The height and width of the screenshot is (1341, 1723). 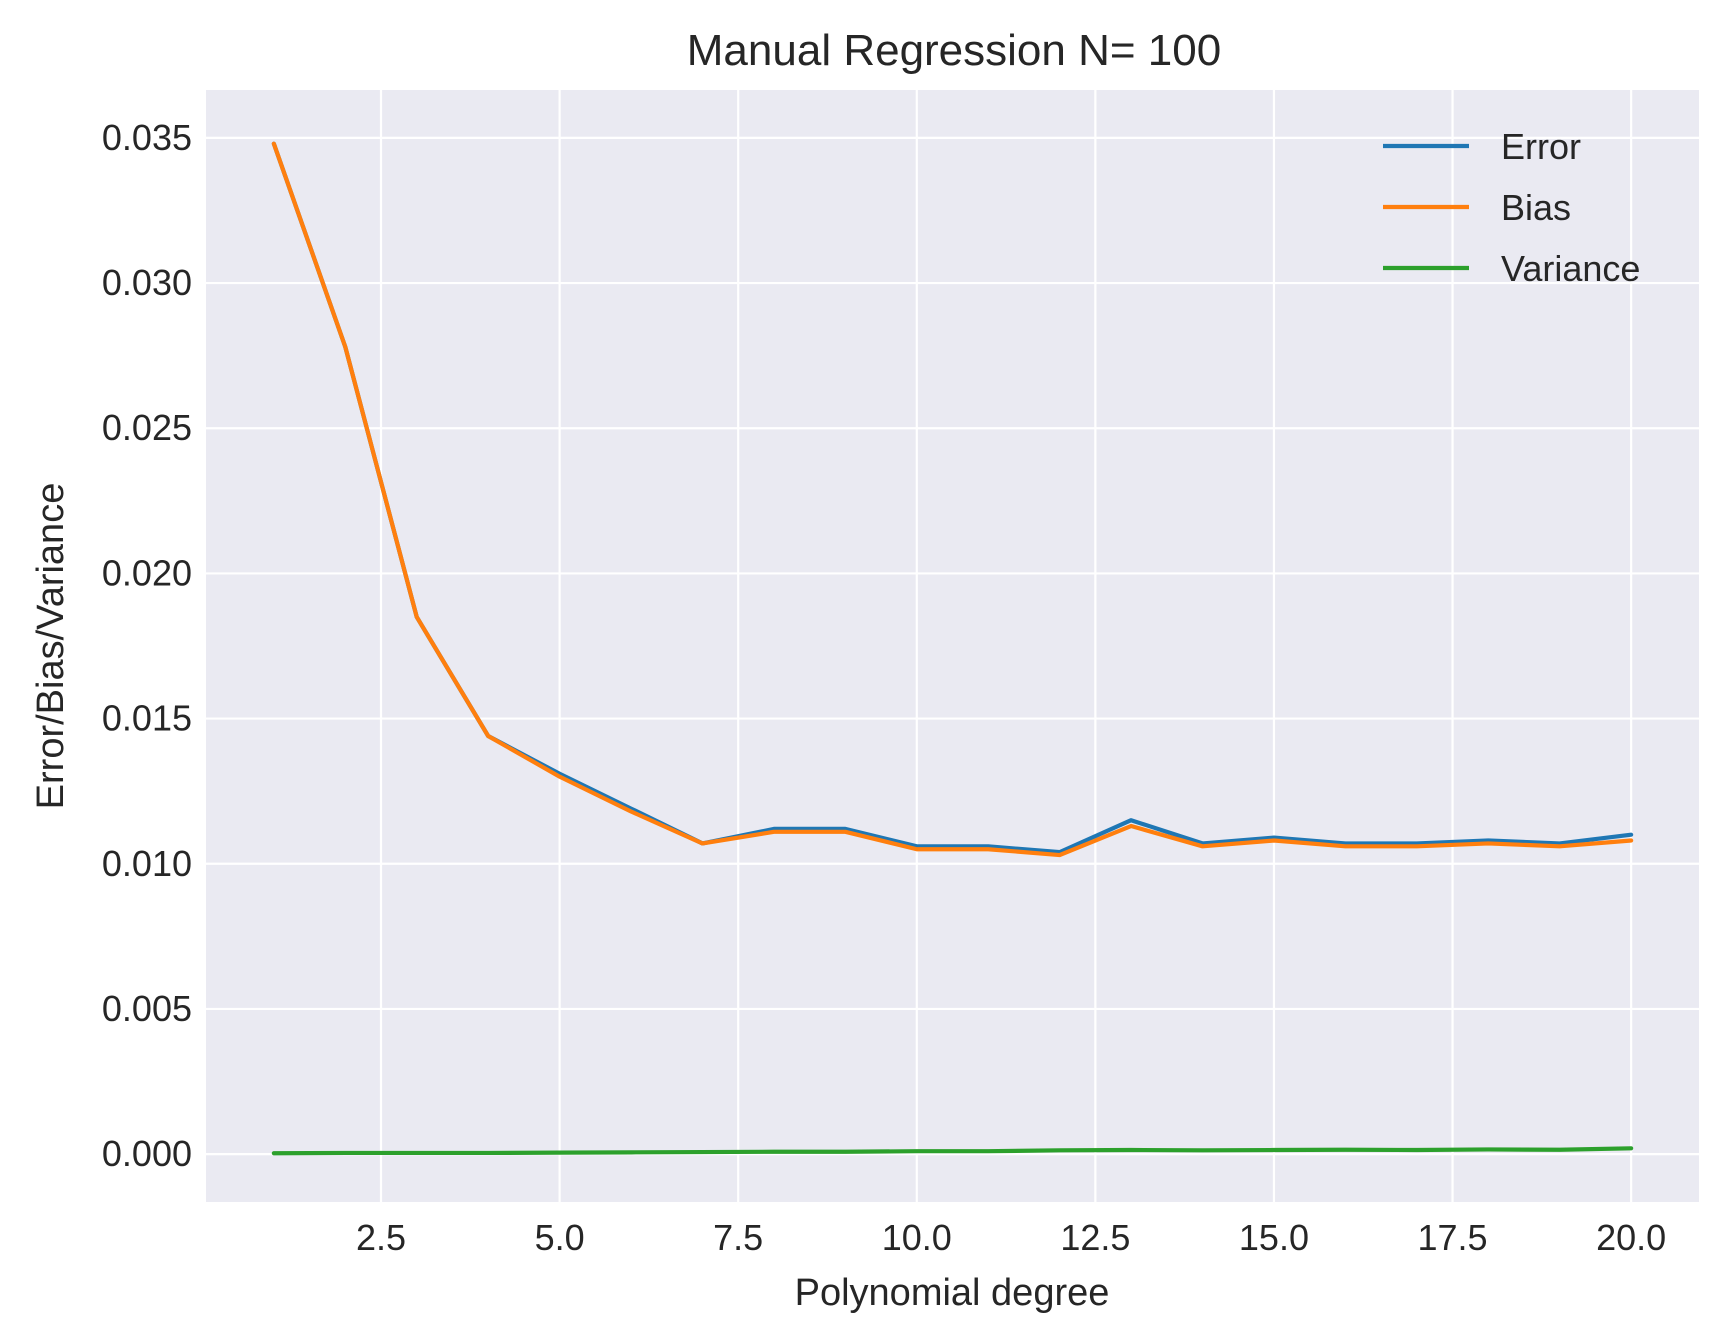 What do you see at coordinates (1095, 1237) in the screenshot?
I see `x-tick-label: 12.5` at bounding box center [1095, 1237].